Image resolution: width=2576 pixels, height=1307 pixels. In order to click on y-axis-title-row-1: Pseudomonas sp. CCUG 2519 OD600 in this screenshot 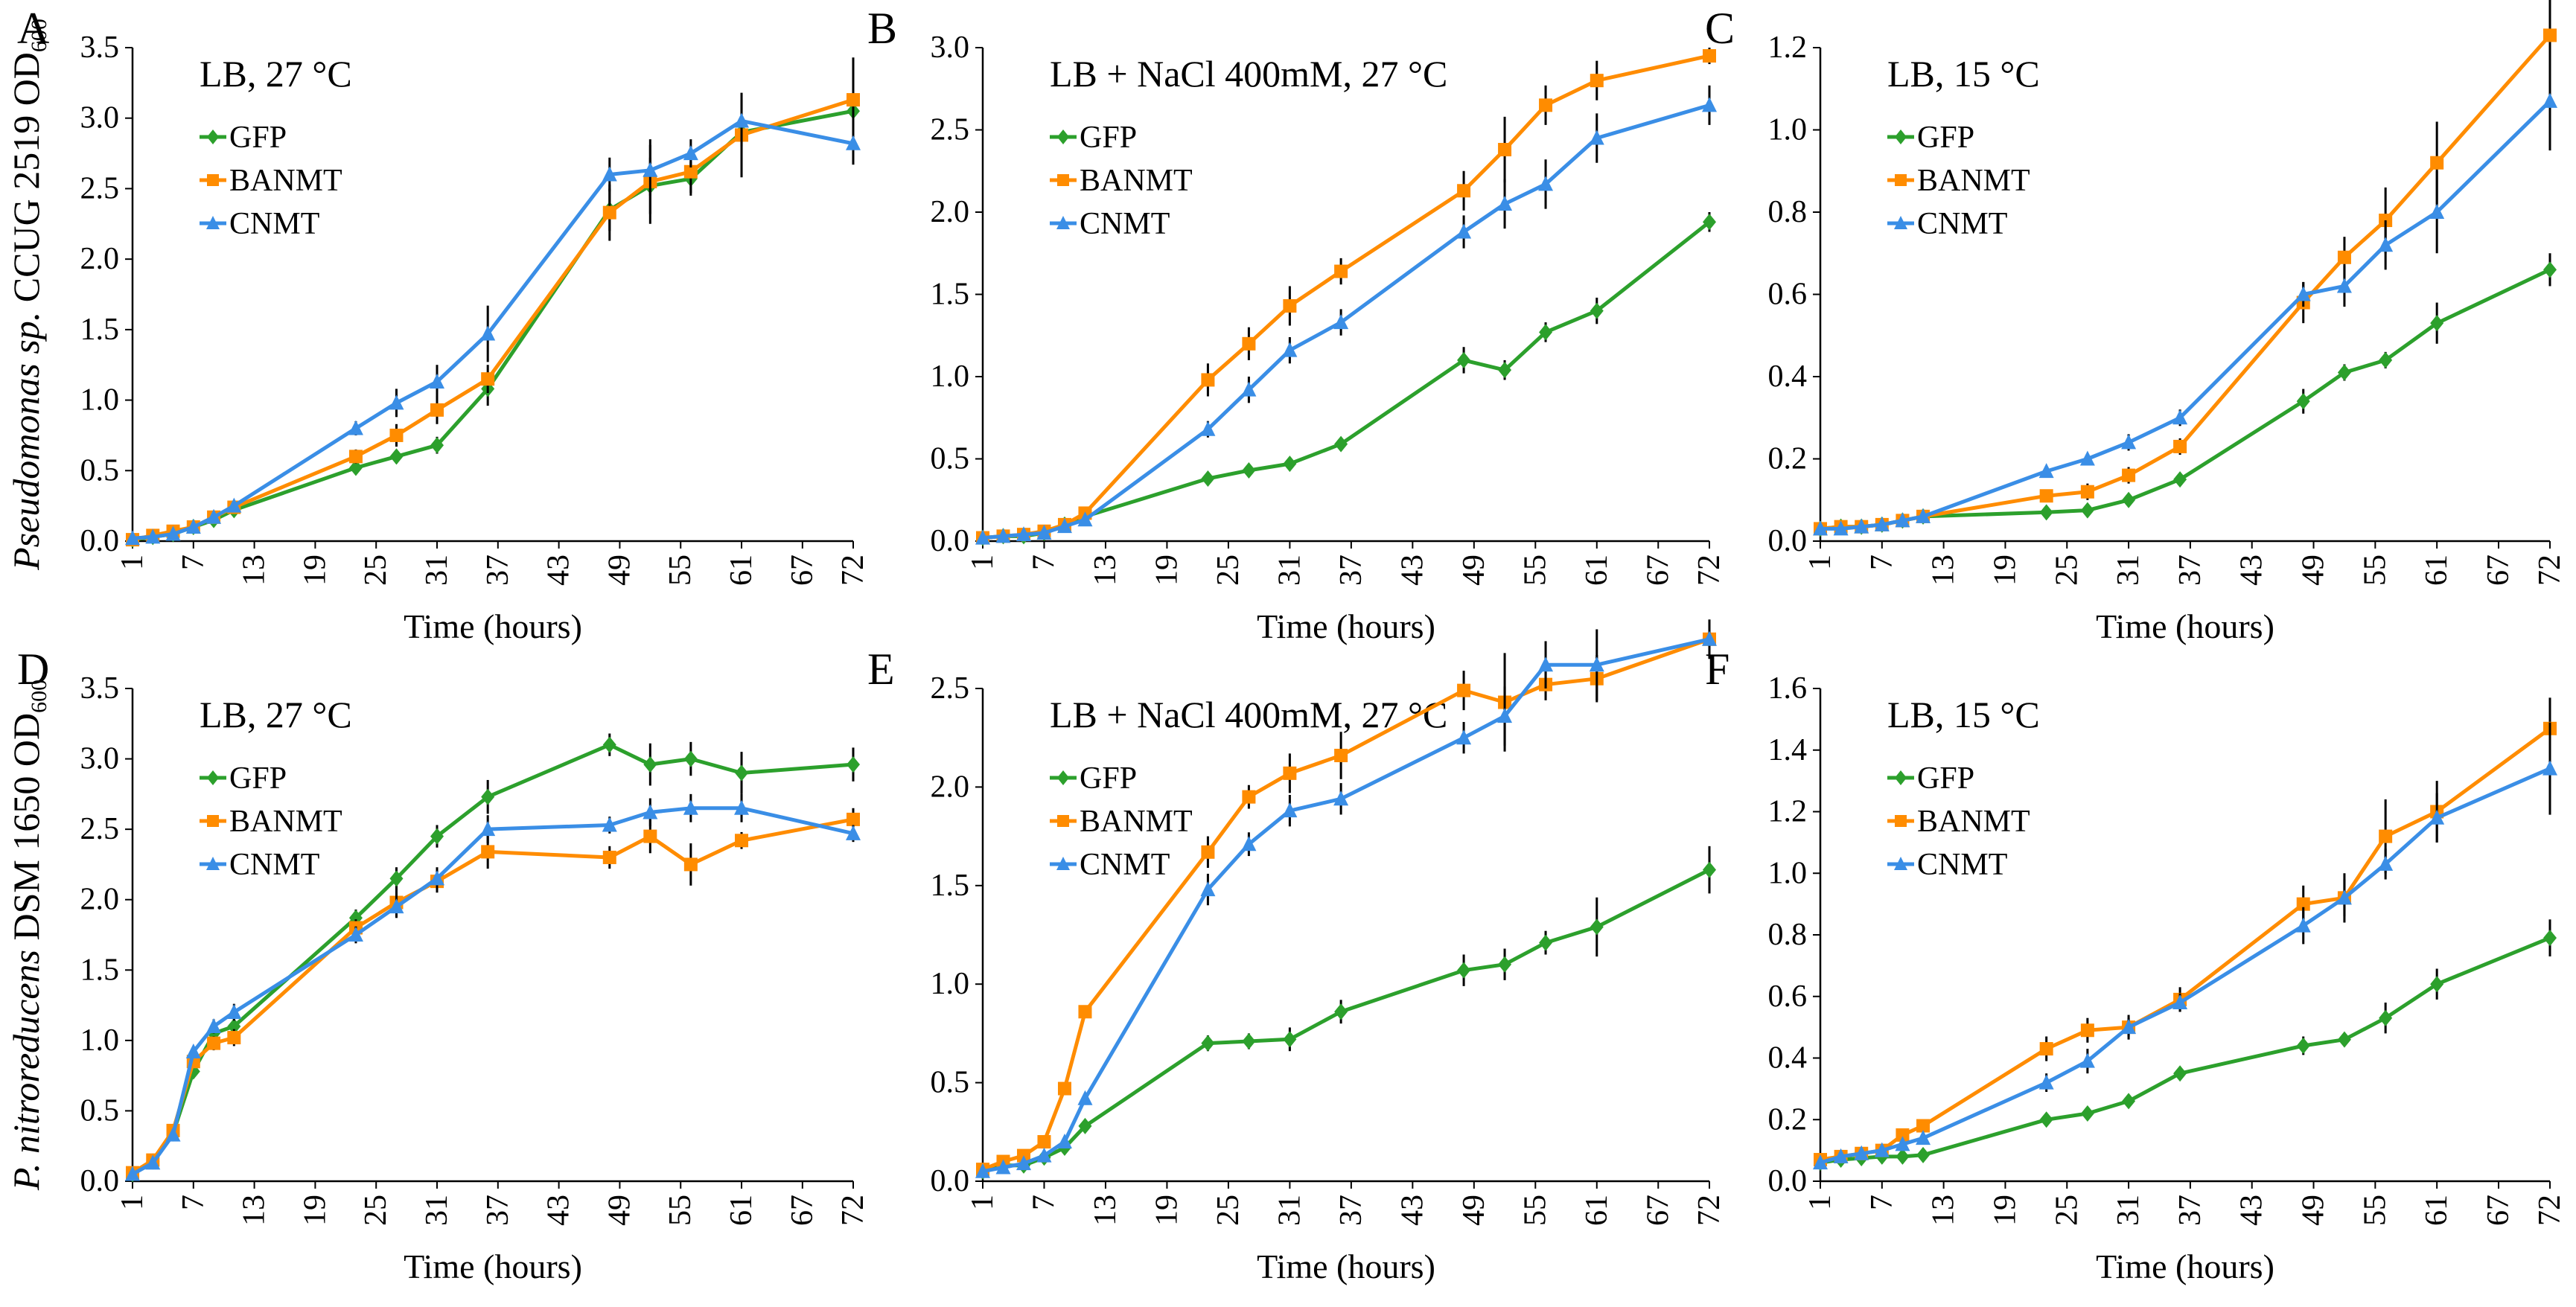, I will do `click(28, 295)`.